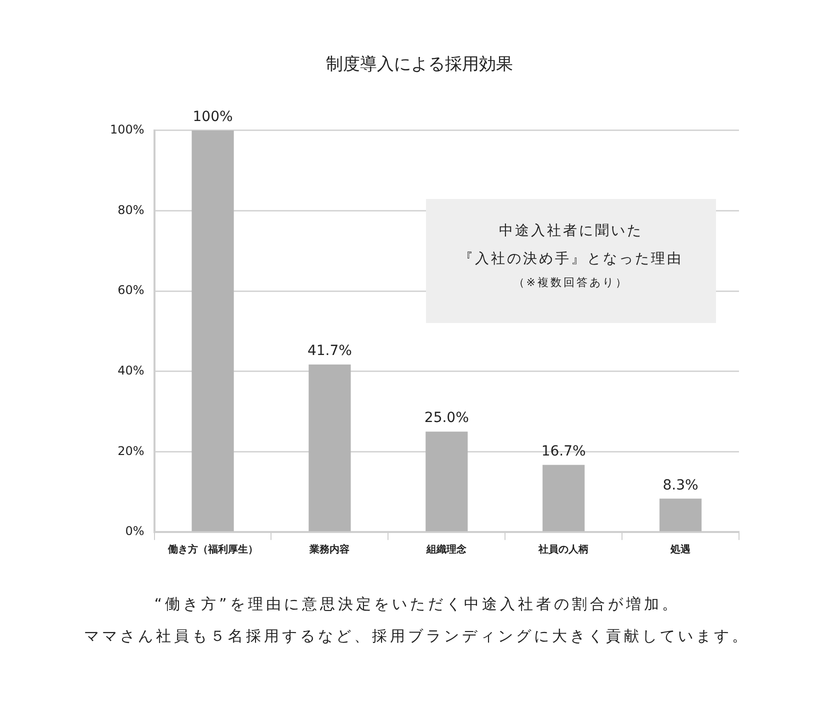  What do you see at coordinates (127, 129) in the screenshot?
I see `y-tick-label: 100%` at bounding box center [127, 129].